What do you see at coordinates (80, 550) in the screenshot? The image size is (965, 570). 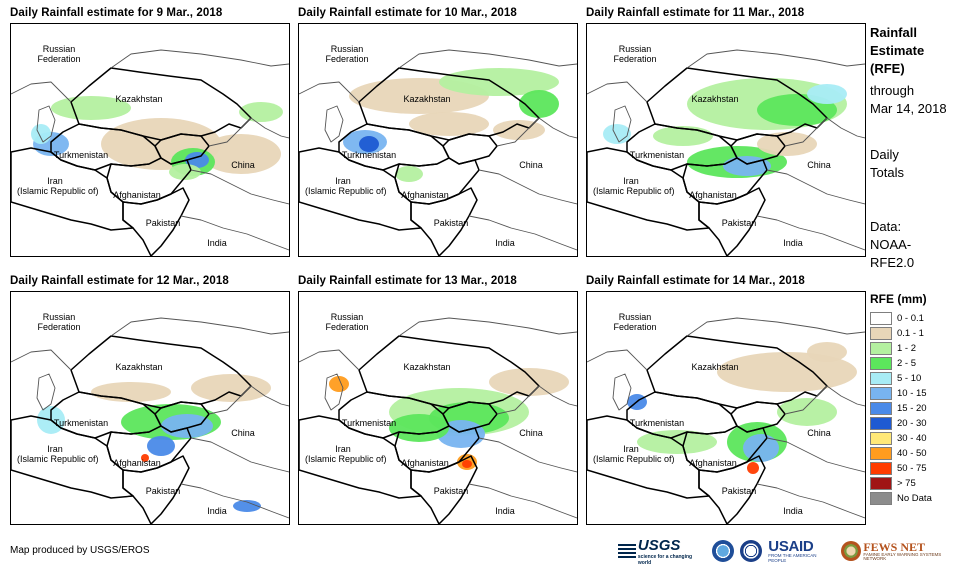 I see `footer-credit: Map produced by USGS/EROS` at bounding box center [80, 550].